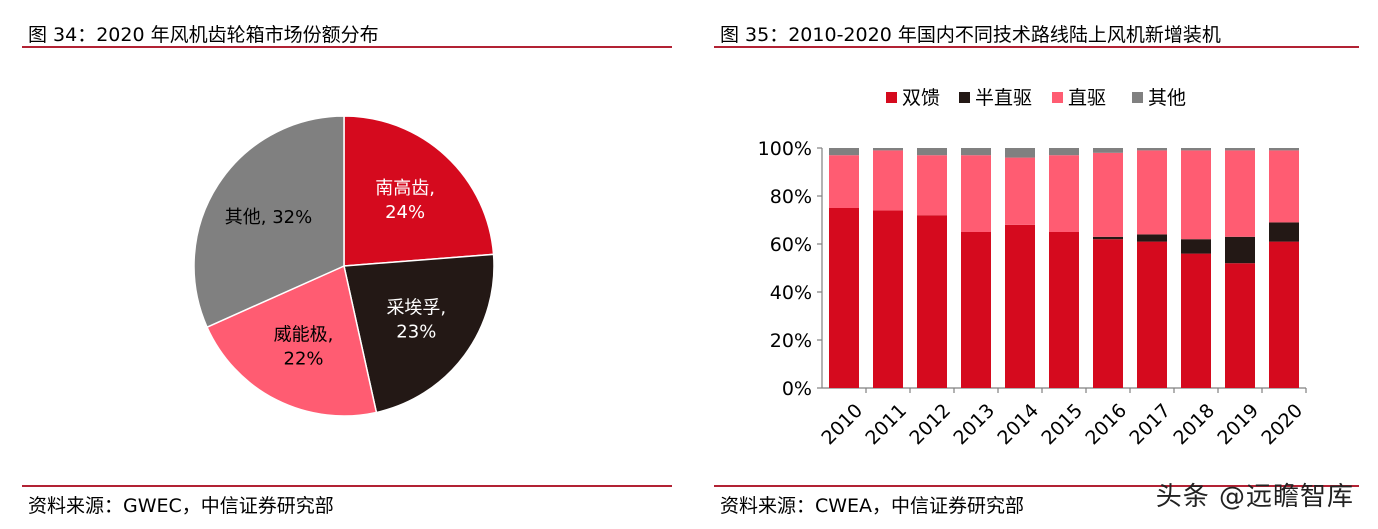 This screenshot has height=529, width=1378. What do you see at coordinates (930, 425) in the screenshot?
I see `x-tick-label: 2012` at bounding box center [930, 425].